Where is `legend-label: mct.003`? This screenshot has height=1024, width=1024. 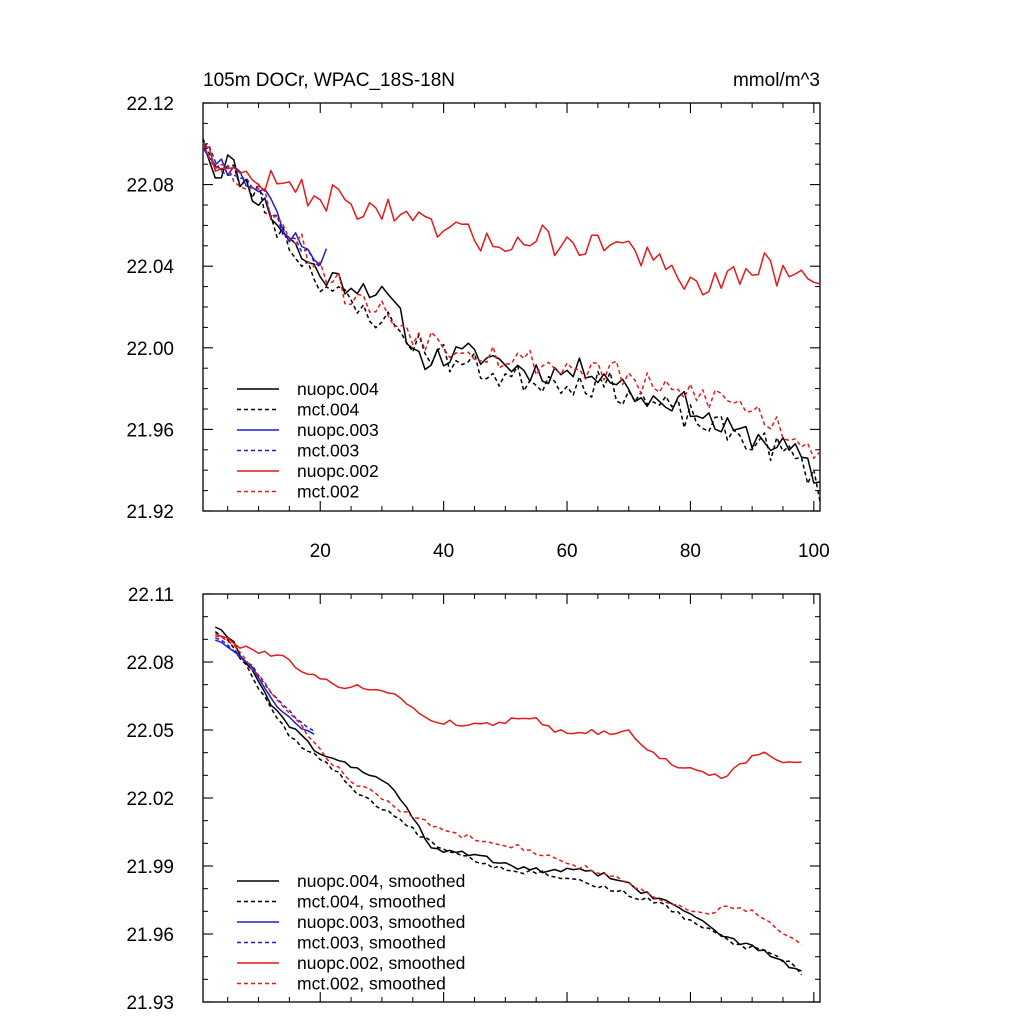 legend-label: mct.003 is located at coordinates (328, 451).